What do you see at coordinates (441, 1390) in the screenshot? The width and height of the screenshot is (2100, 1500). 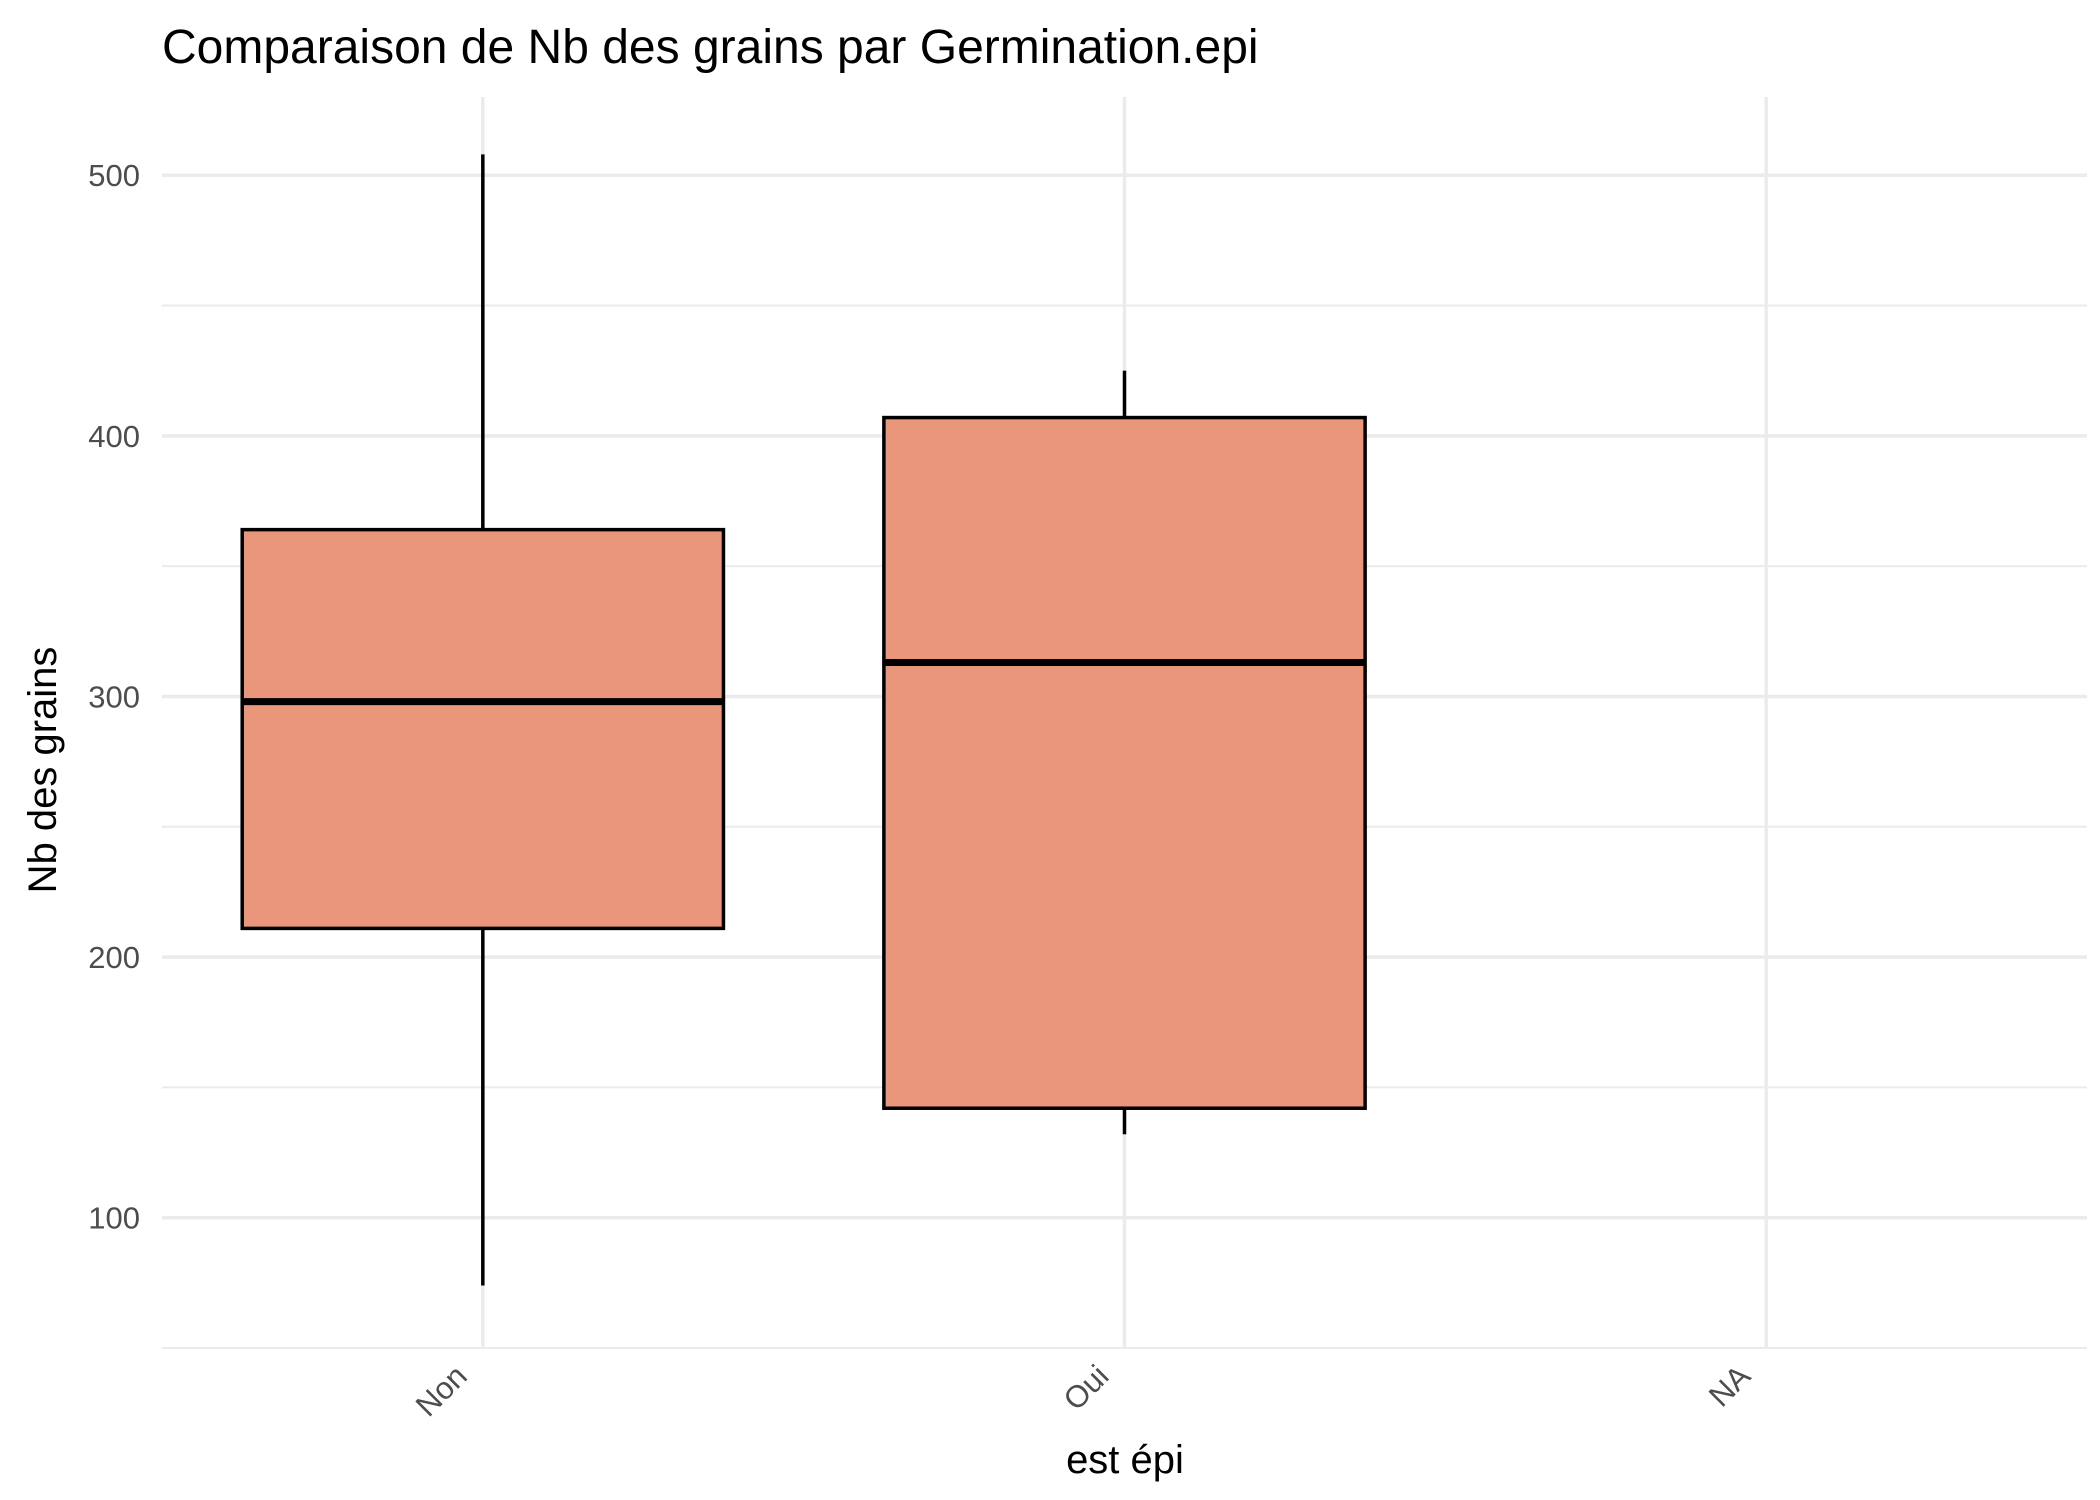 I see `x-tick-label: Non` at bounding box center [441, 1390].